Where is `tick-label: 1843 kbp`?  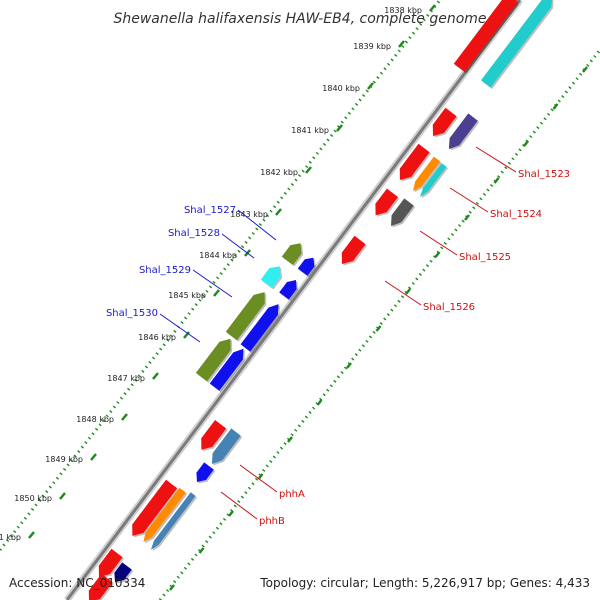 tick-label: 1843 kbp is located at coordinates (249, 214).